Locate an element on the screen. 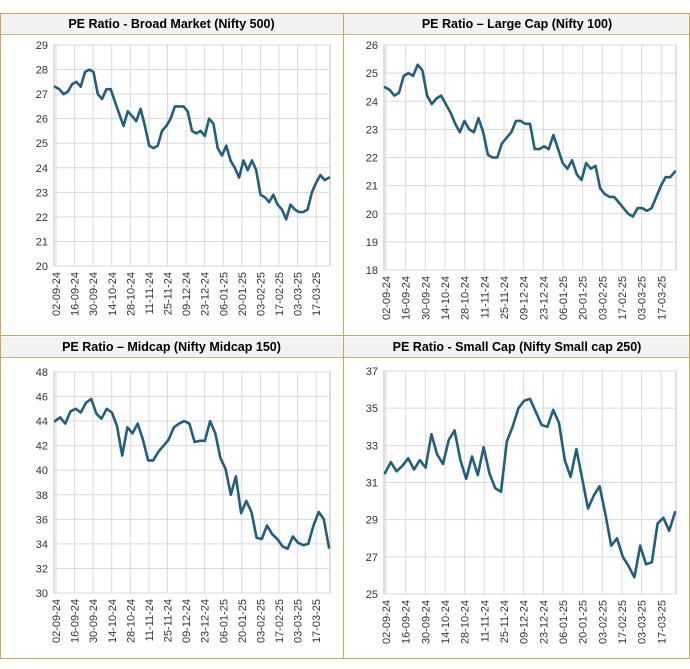 This screenshot has height=669, width=690. y-tick-label: 48 is located at coordinates (42, 373).